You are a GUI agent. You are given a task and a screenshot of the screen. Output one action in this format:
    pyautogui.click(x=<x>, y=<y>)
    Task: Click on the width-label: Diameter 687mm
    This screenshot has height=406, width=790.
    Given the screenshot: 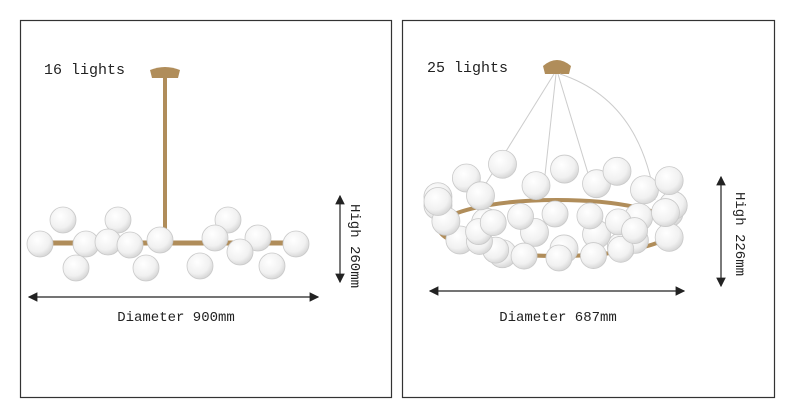 What is the action you would take?
    pyautogui.click(x=558, y=318)
    